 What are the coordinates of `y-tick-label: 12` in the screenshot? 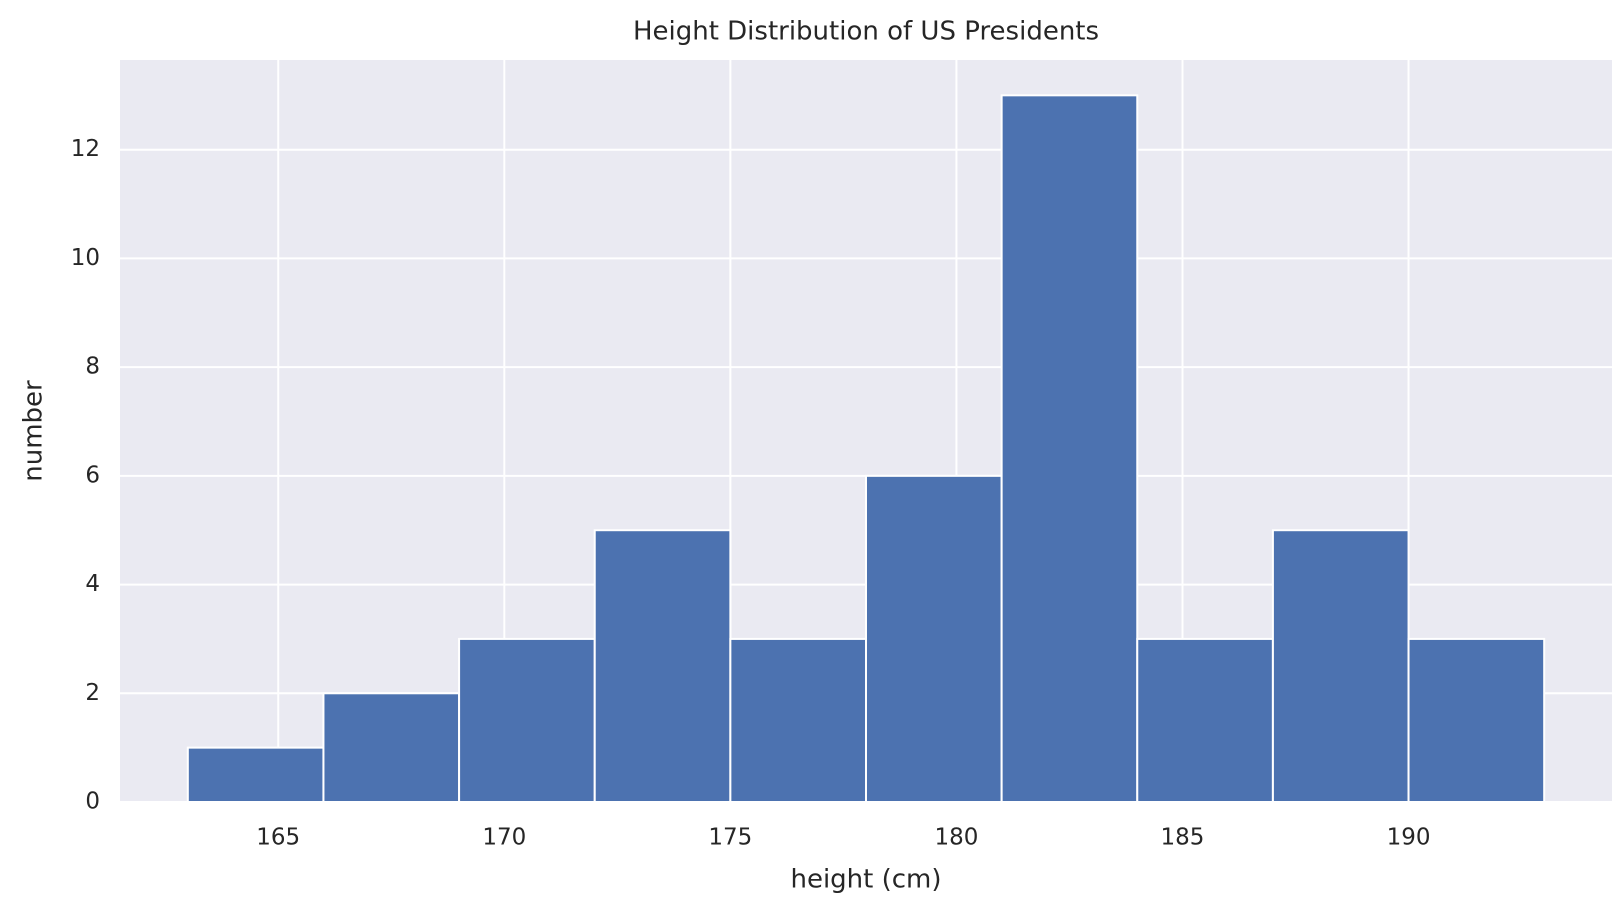 It's located at (85, 149).